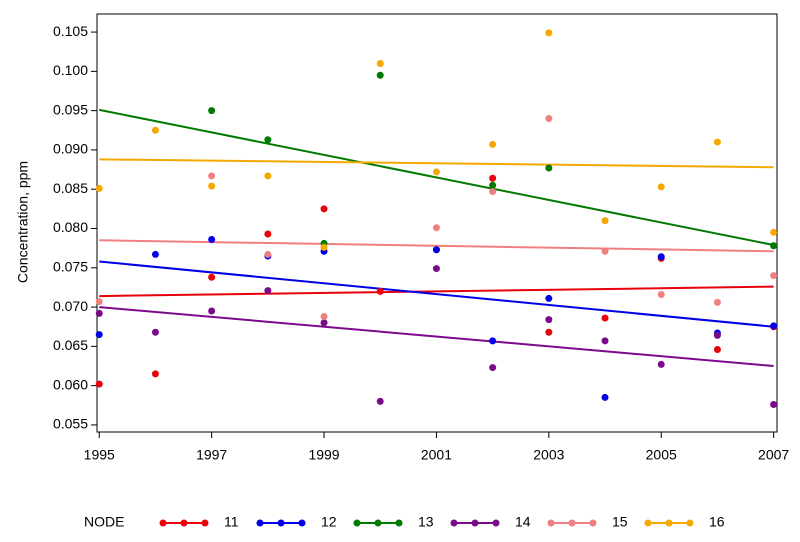 The width and height of the screenshot is (800, 542). I want to click on y-axis-label: Concentration, ppm, so click(23, 222).